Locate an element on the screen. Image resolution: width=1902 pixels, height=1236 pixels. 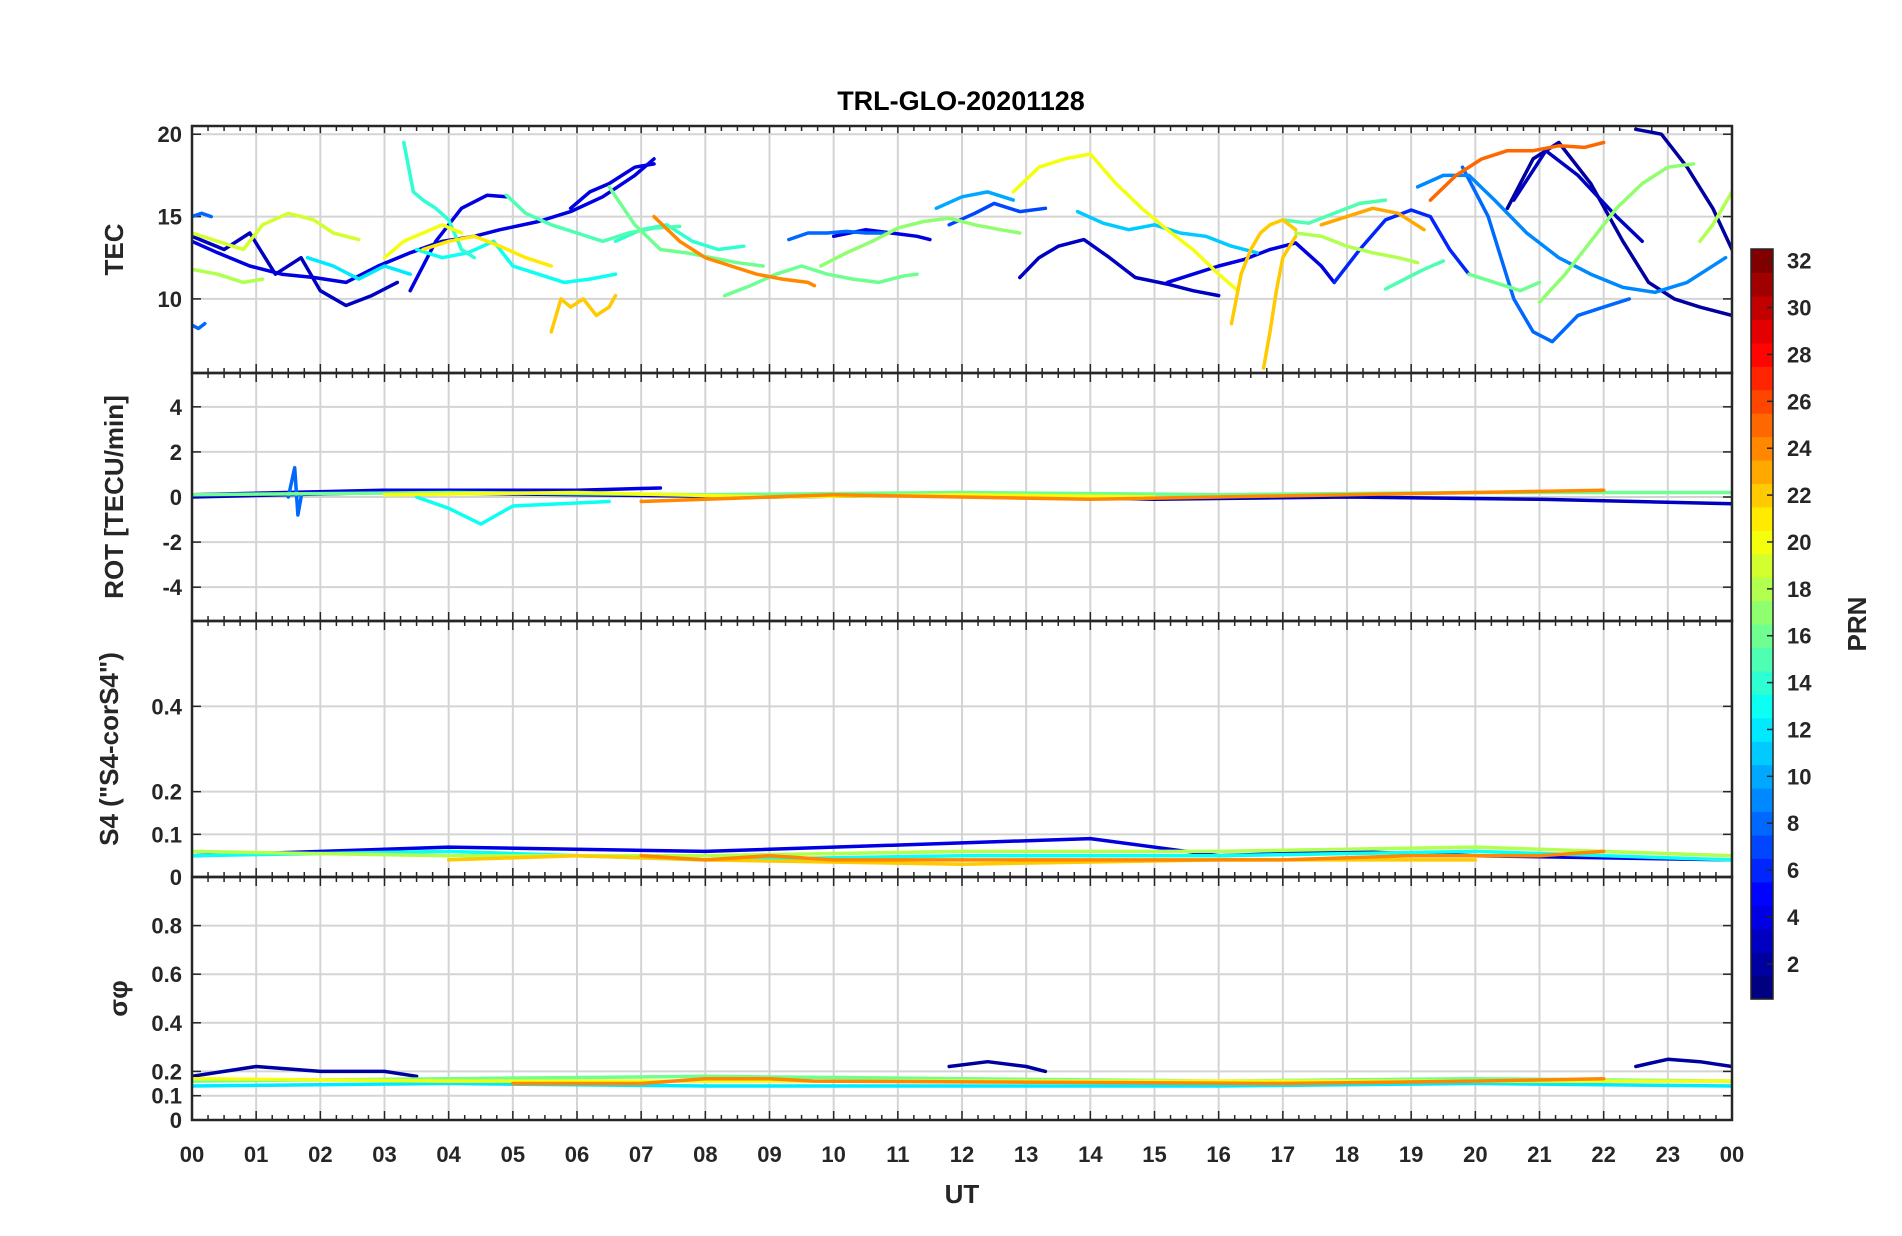
x-tick-label: 15 is located at coordinates (1154, 1154).